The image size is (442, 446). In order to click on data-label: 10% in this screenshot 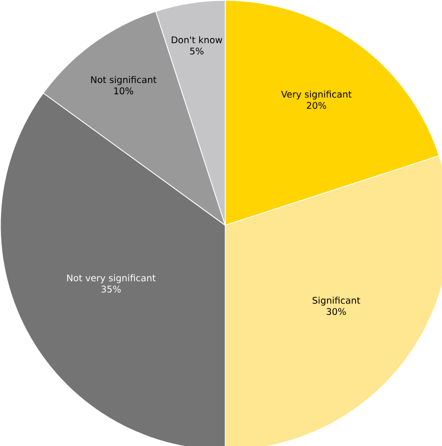, I will do `click(124, 90)`.